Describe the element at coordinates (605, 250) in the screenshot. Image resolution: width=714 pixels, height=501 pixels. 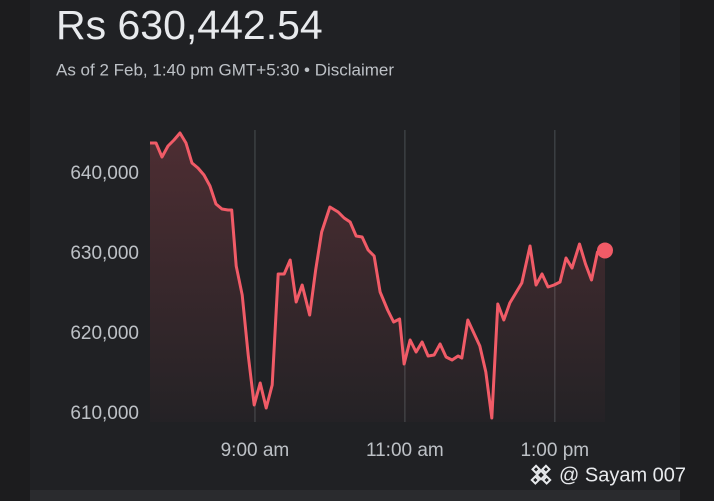
I see `last-point` at that location.